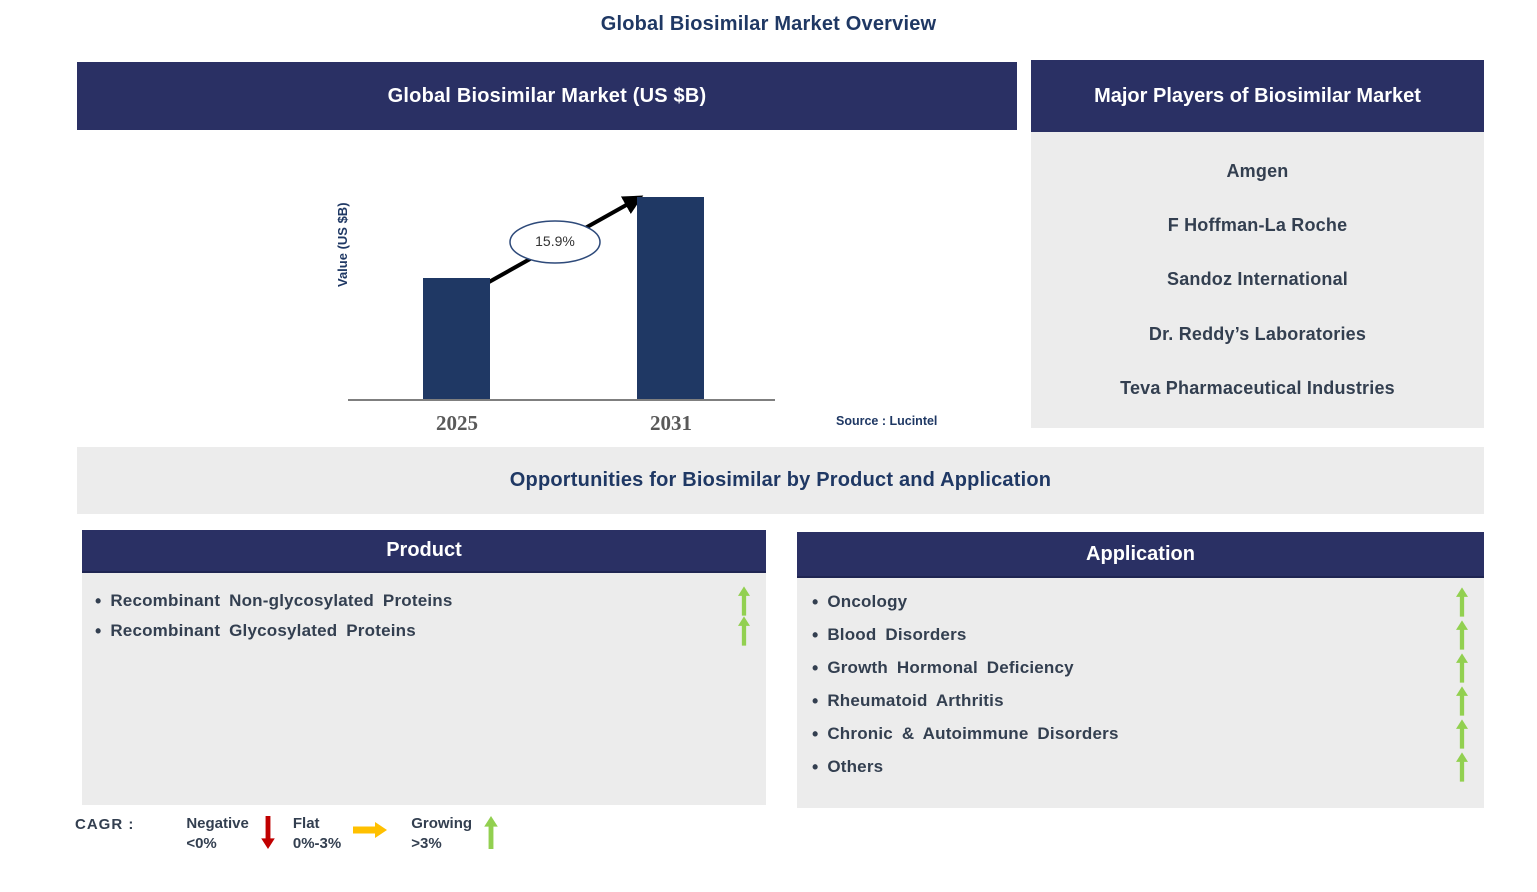  I want to click on player-name: Sandoz International, so click(1257, 279).